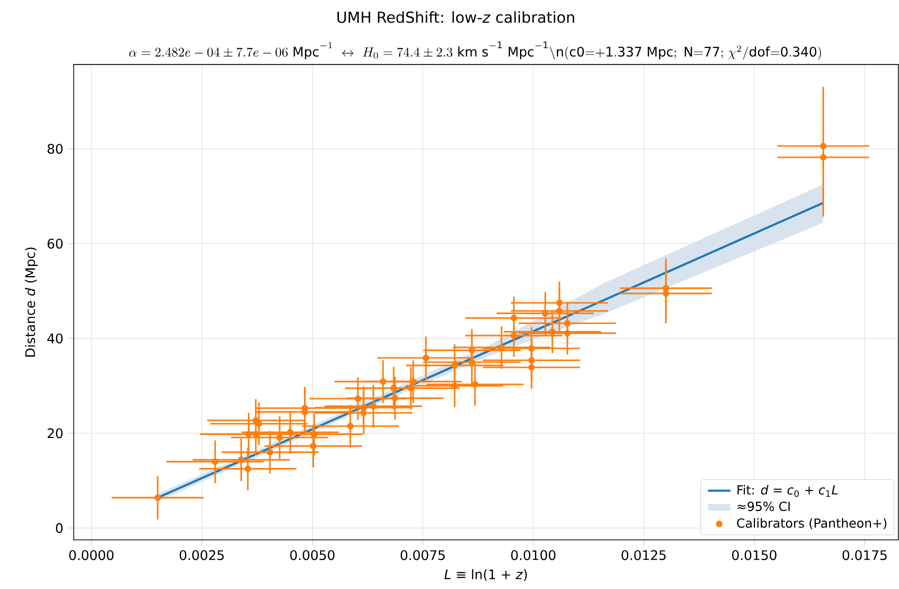 The width and height of the screenshot is (899, 589). I want to click on y-axis-title: Distance d (Mpc), so click(31, 301).